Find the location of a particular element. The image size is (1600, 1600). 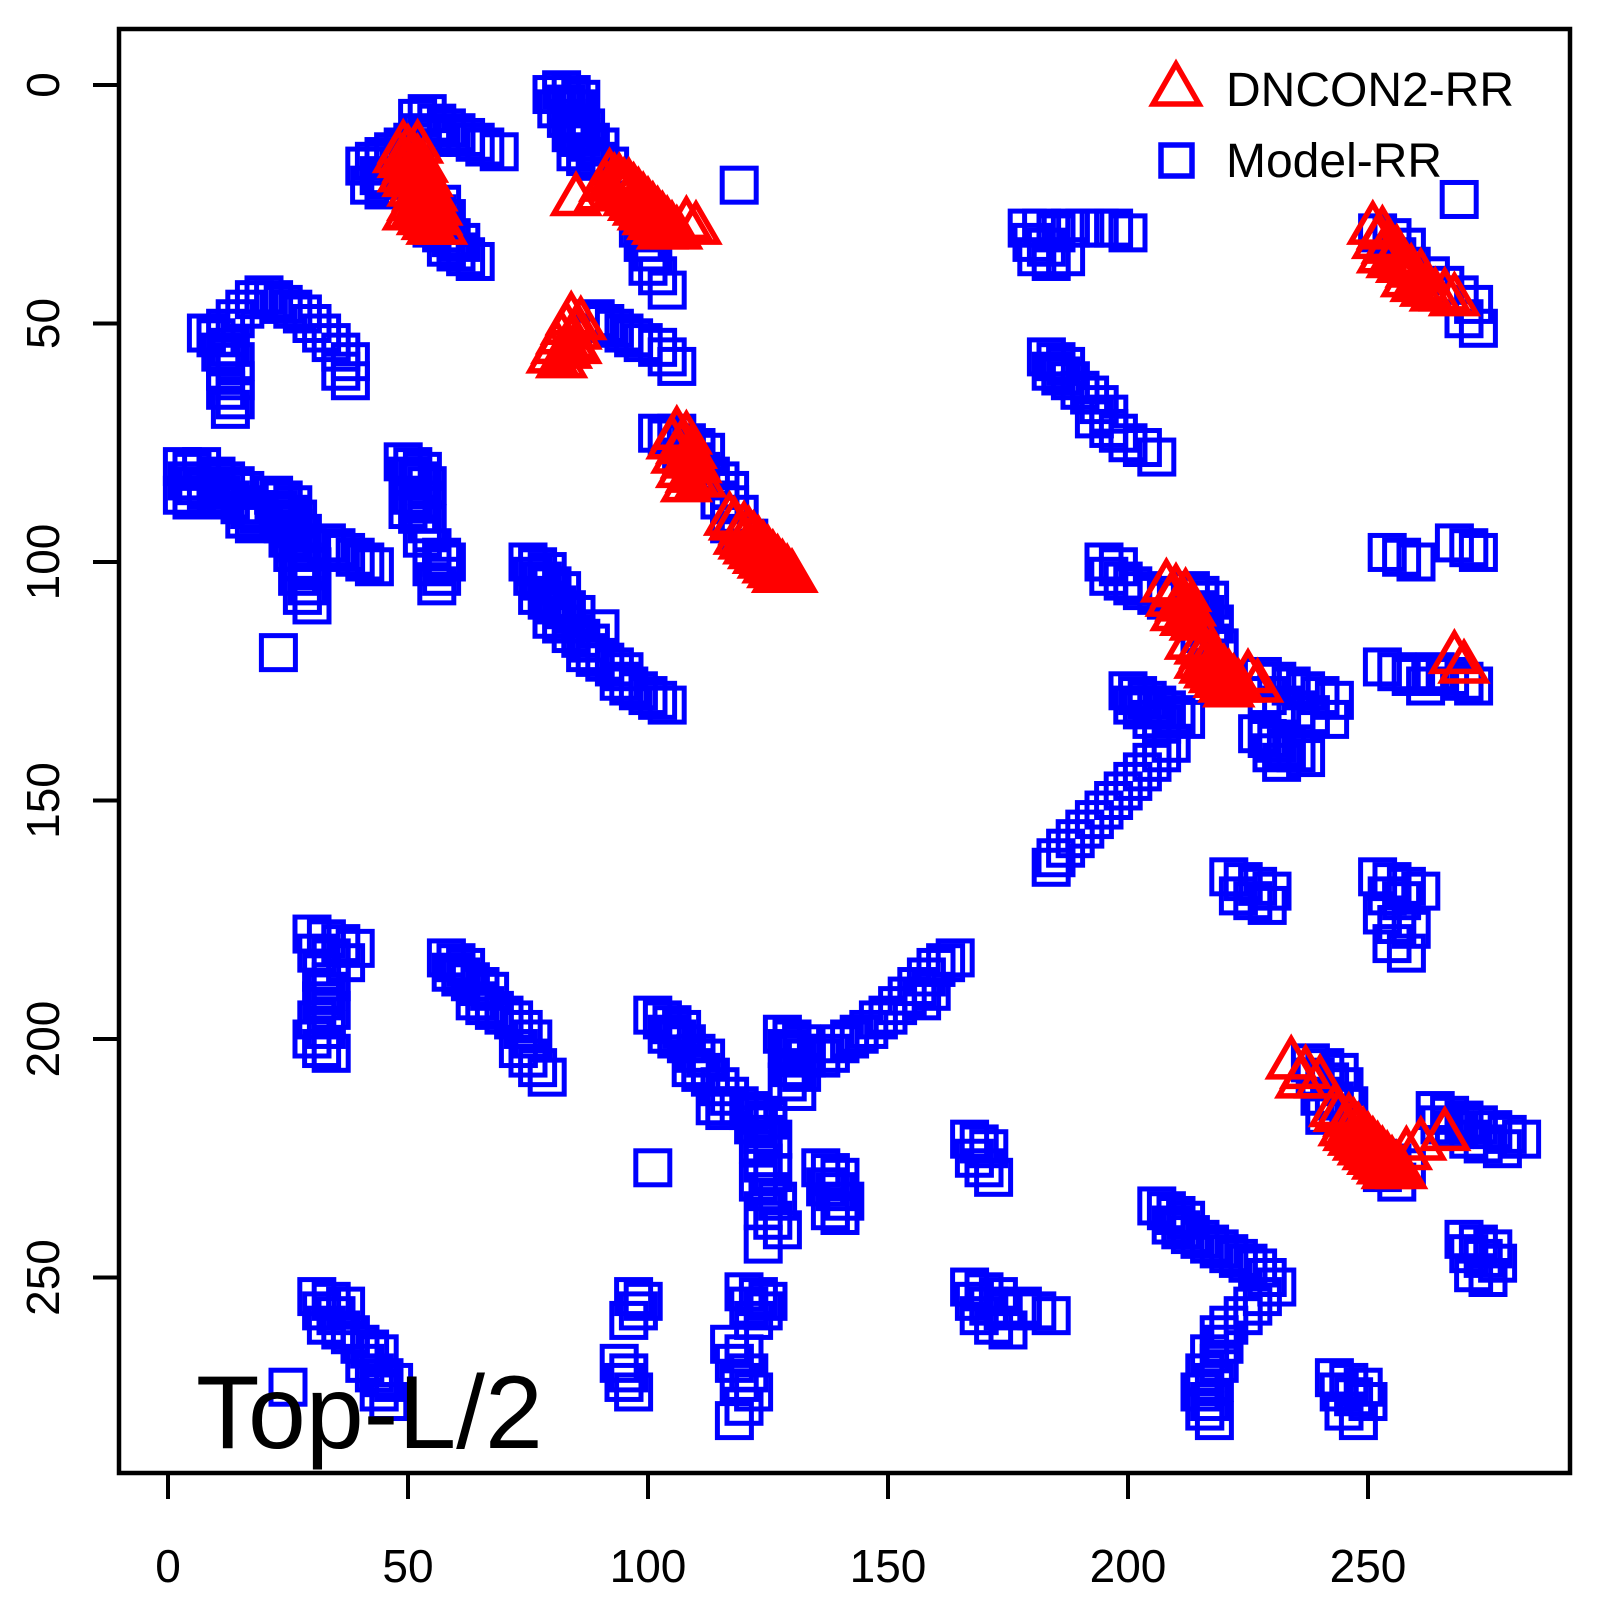

legend: DNCON2-RR Model-RR is located at coordinates (1331, 123).